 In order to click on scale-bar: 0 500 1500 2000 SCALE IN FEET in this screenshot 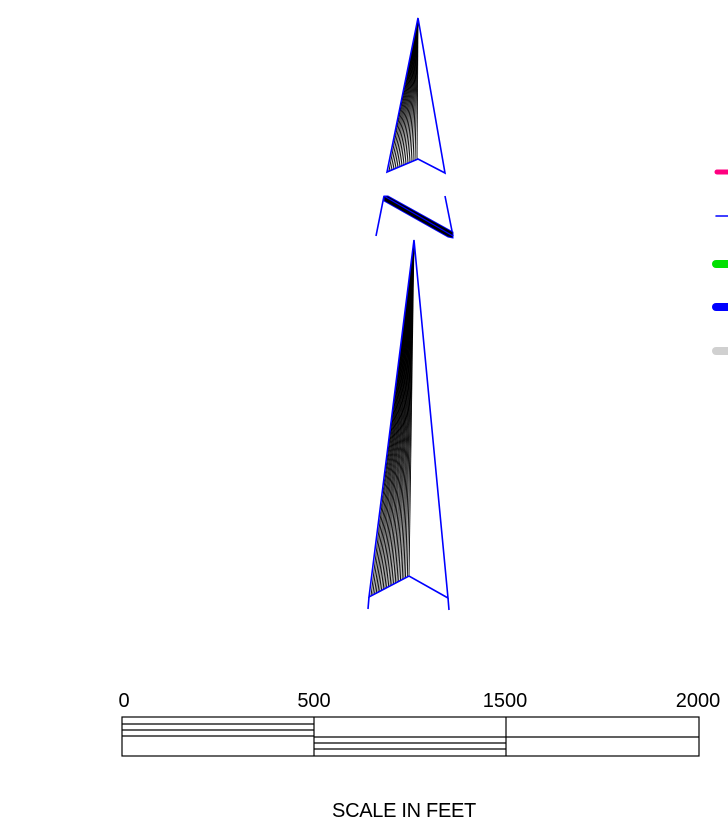, I will do `click(419, 756)`.